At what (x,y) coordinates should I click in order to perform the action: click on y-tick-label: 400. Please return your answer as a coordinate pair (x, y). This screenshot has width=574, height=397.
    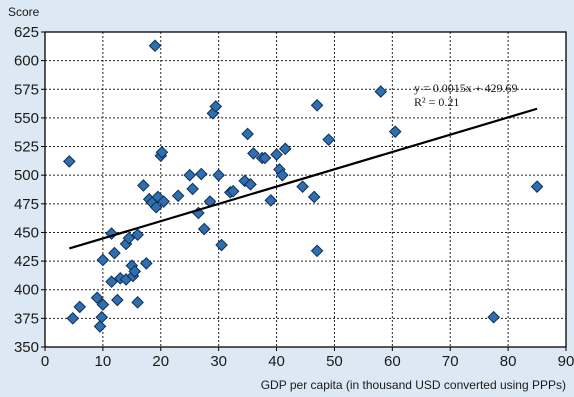
    Looking at the image, I should click on (26, 290).